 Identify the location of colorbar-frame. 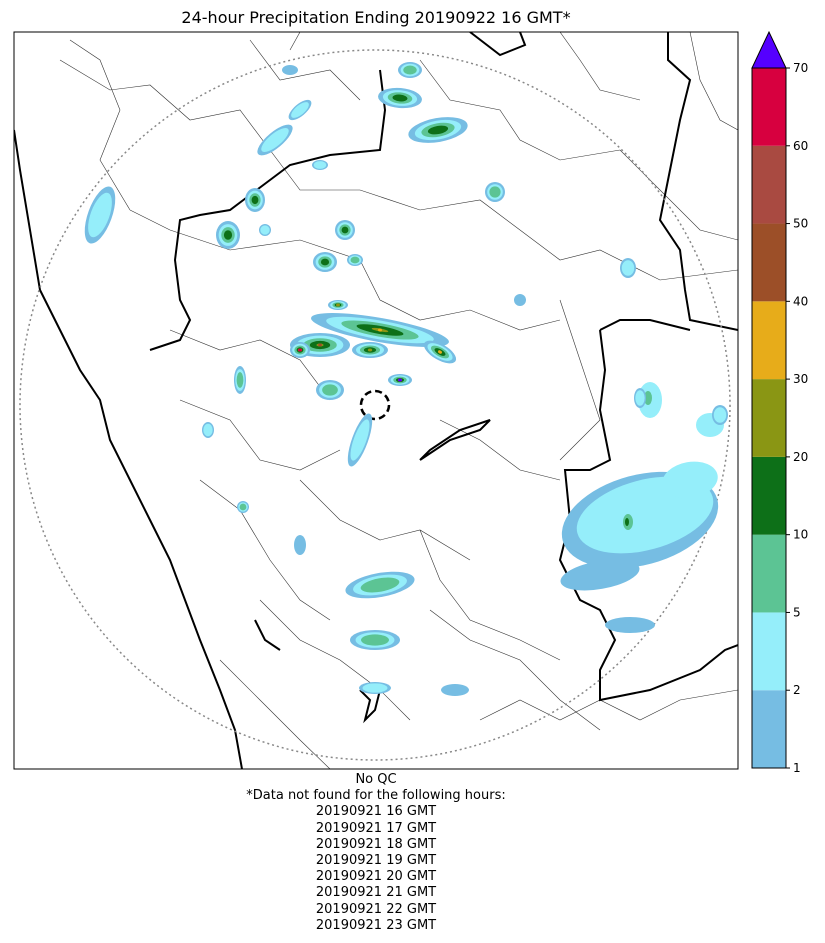
(769, 418).